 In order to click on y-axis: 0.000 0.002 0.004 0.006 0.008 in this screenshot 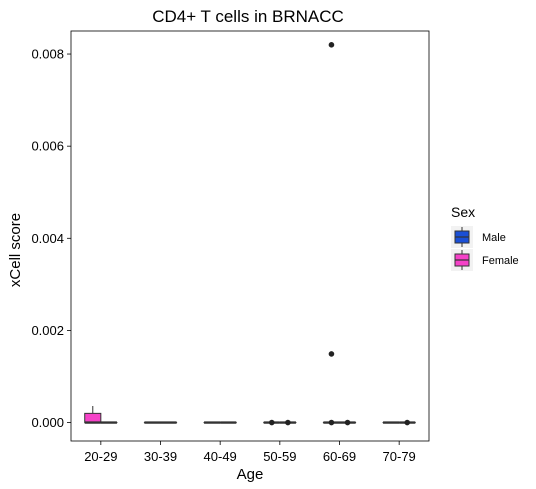, I will do `click(51, 238)`.